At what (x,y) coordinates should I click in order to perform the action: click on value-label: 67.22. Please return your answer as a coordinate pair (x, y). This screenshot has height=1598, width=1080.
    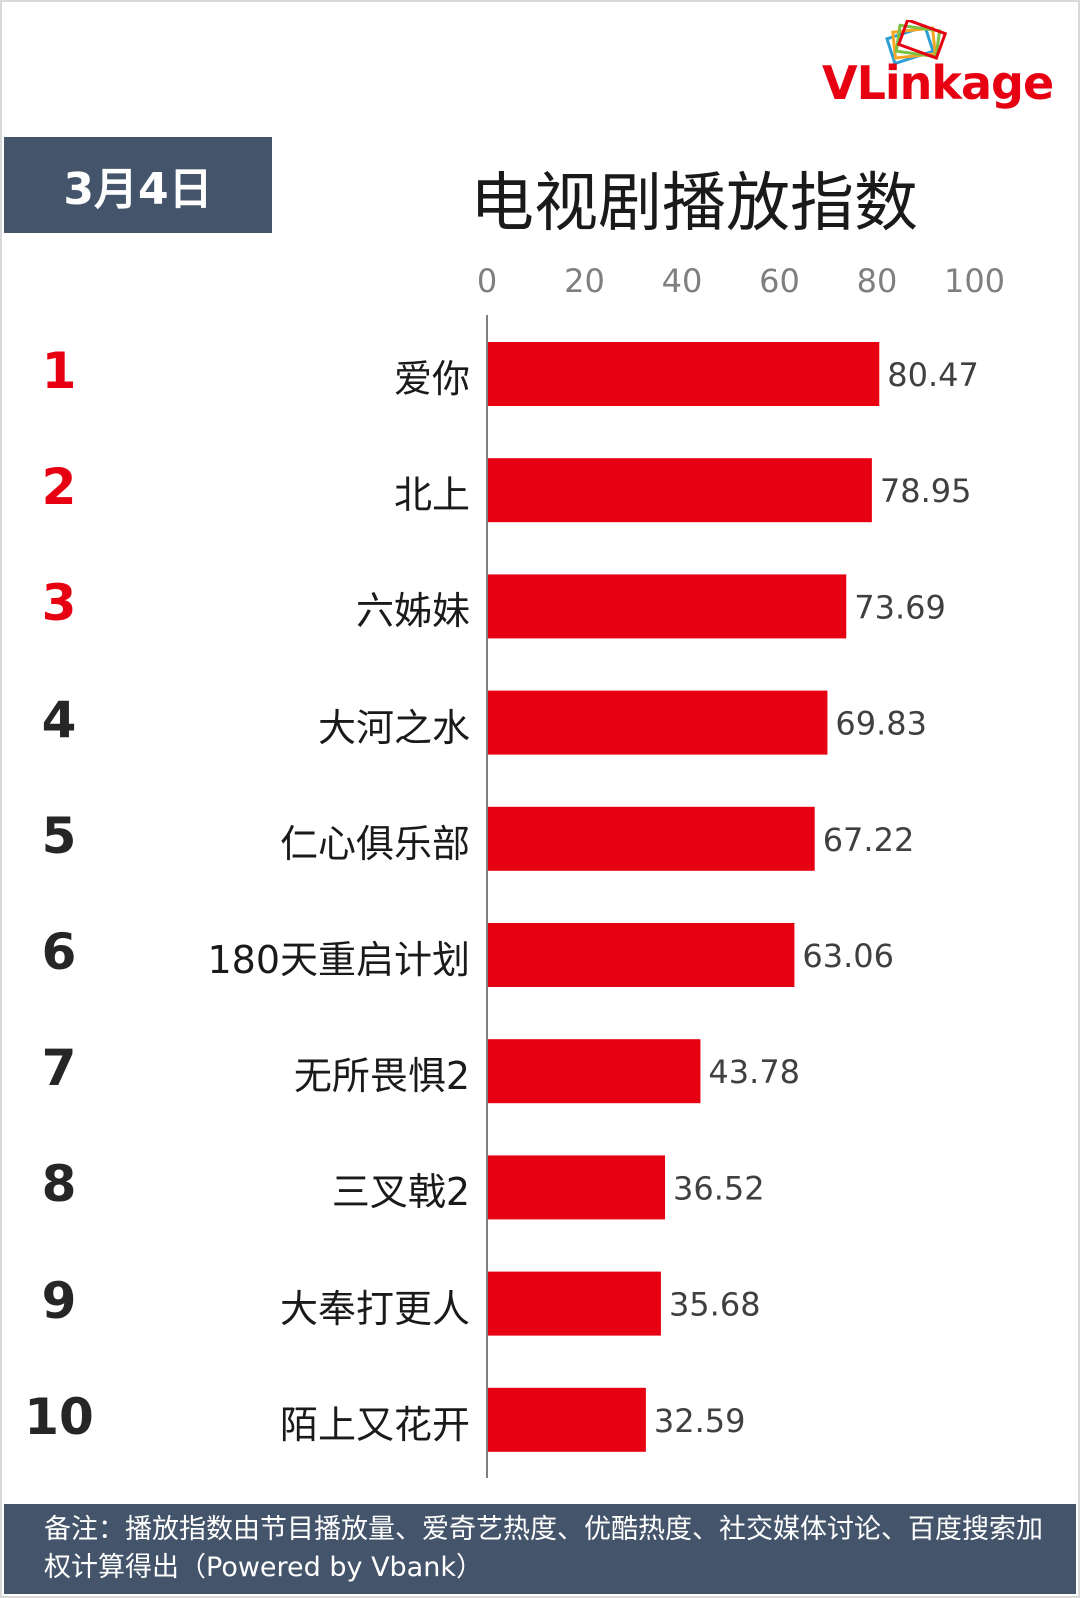
    Looking at the image, I should click on (869, 840).